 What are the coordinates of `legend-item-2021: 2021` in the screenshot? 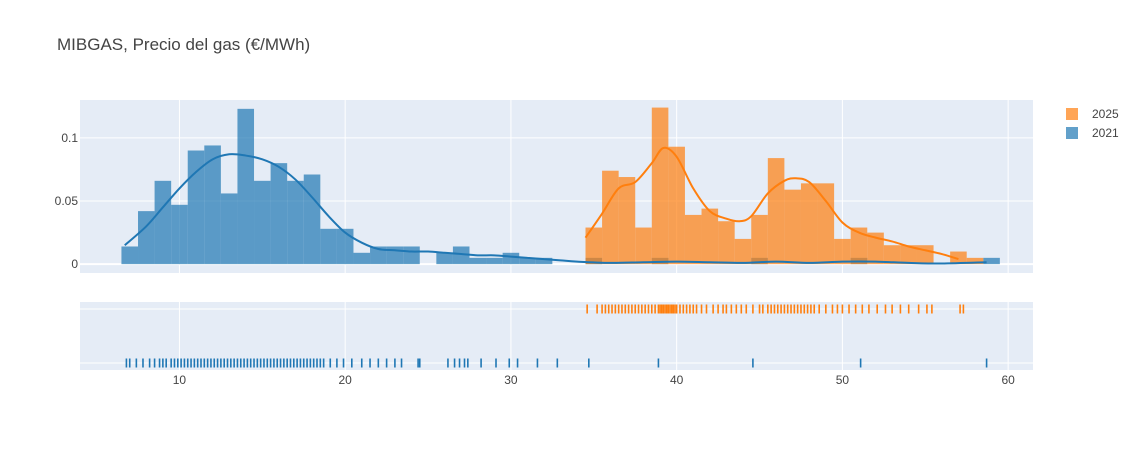 It's located at (1092, 133).